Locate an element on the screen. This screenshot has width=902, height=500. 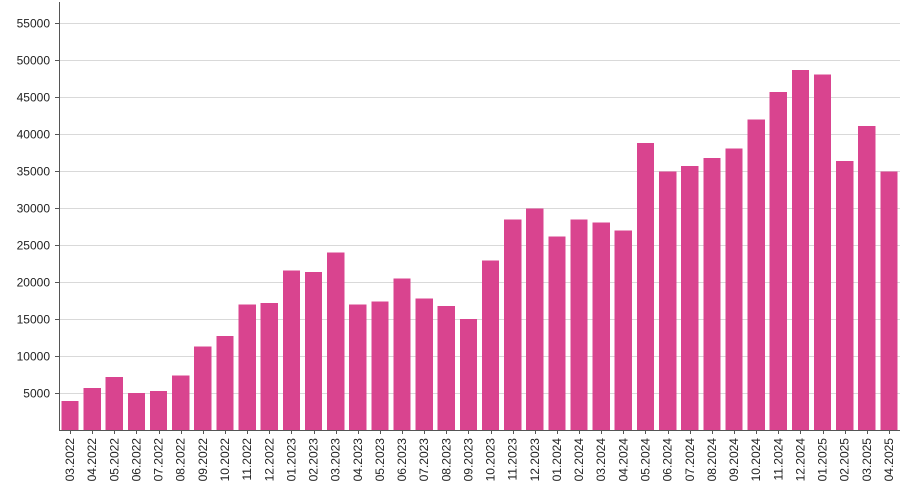
bar-05.2023 is located at coordinates (380, 365).